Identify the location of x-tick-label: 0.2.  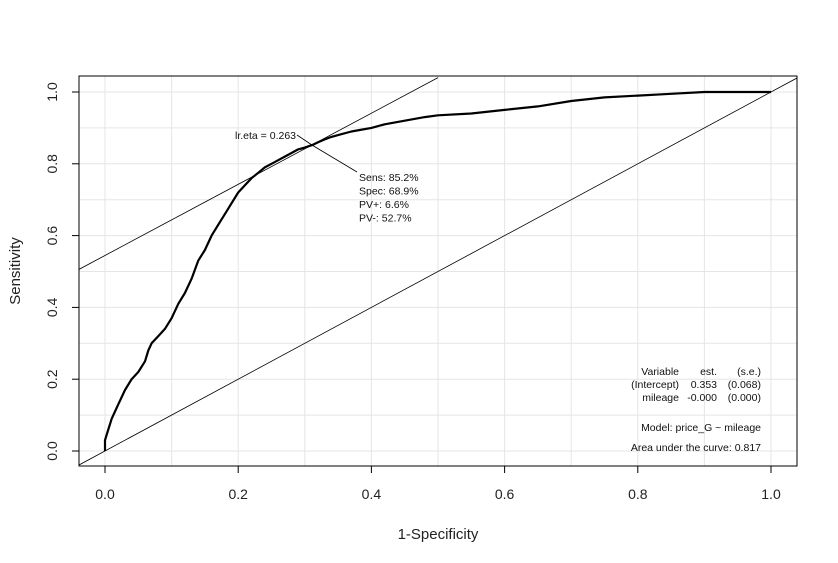
(238, 494).